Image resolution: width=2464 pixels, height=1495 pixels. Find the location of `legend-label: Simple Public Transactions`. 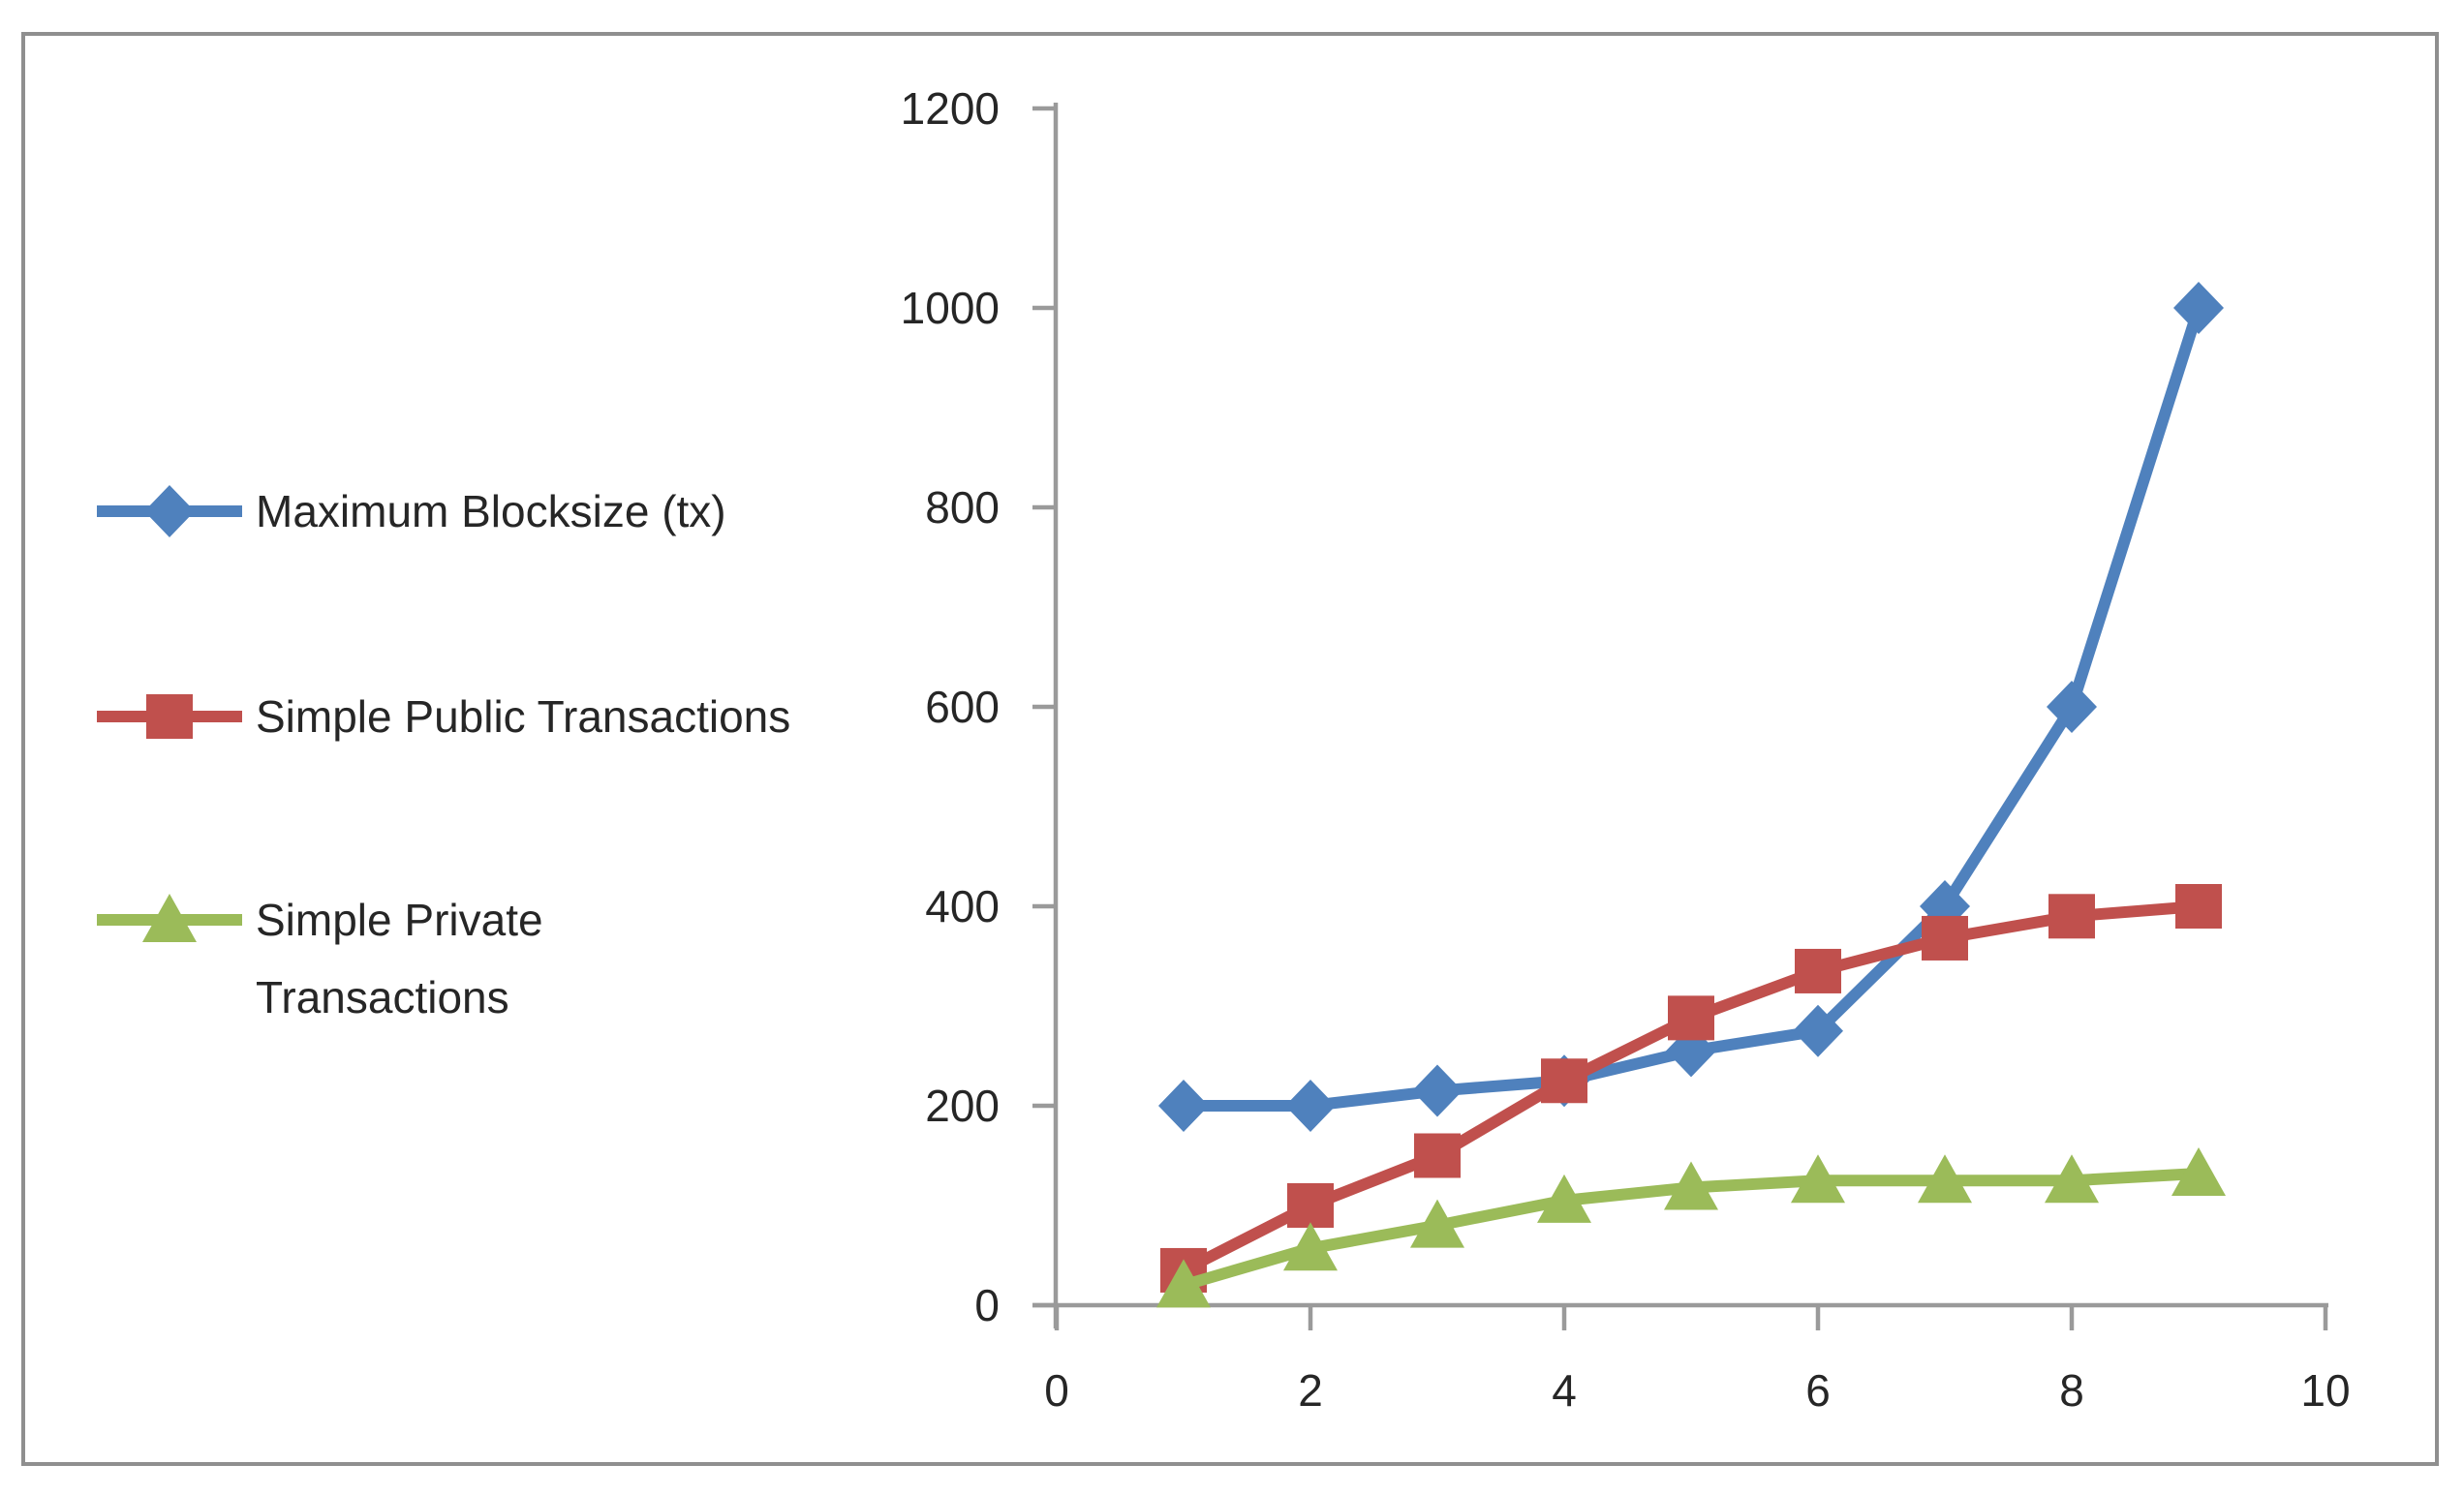

legend-label: Simple Public Transactions is located at coordinates (524, 716).